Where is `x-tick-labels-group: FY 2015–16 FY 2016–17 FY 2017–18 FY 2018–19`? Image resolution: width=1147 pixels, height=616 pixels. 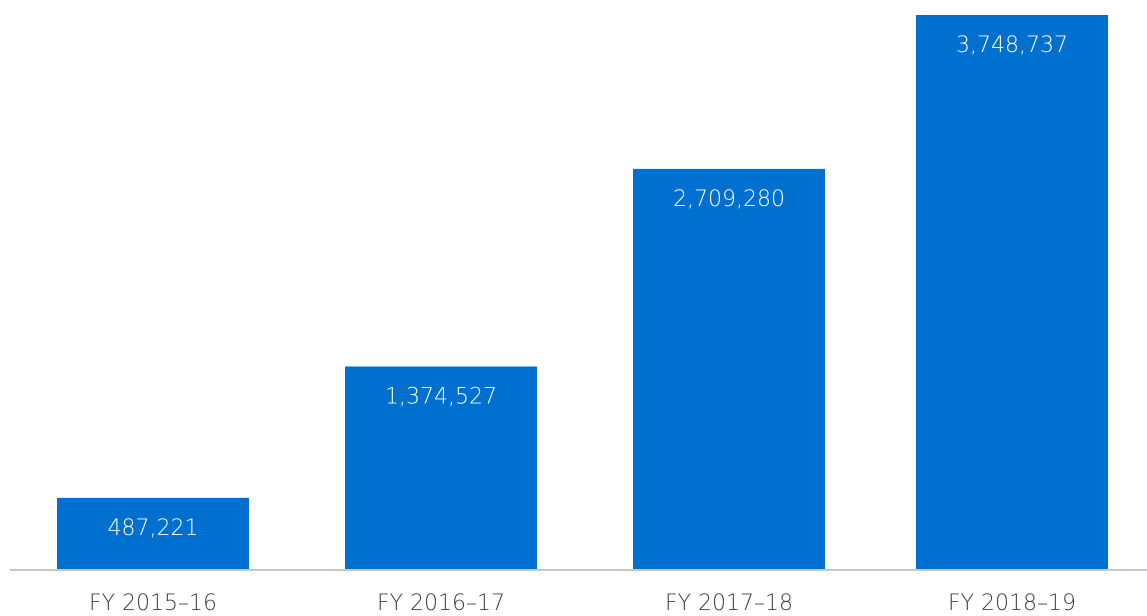 x-tick-labels-group: FY 2015–16 FY 2016–17 FY 2017–18 FY 2018–19 is located at coordinates (582, 603).